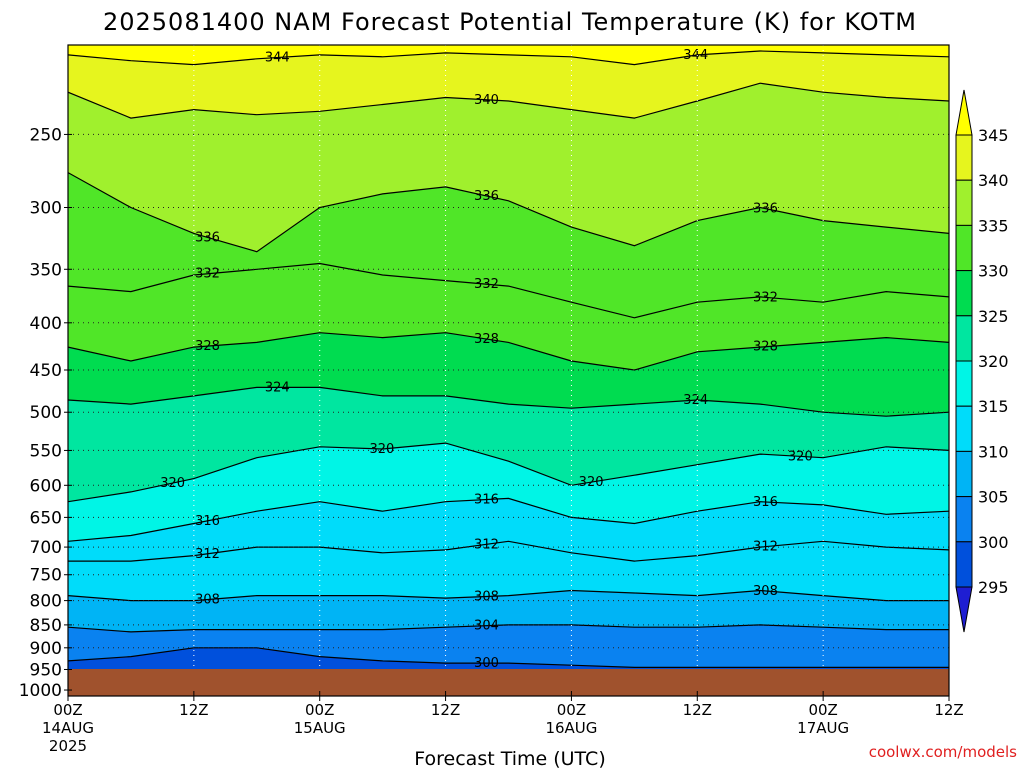 The image size is (1024, 768). I want to click on y-tick-label: 850, so click(46, 626).